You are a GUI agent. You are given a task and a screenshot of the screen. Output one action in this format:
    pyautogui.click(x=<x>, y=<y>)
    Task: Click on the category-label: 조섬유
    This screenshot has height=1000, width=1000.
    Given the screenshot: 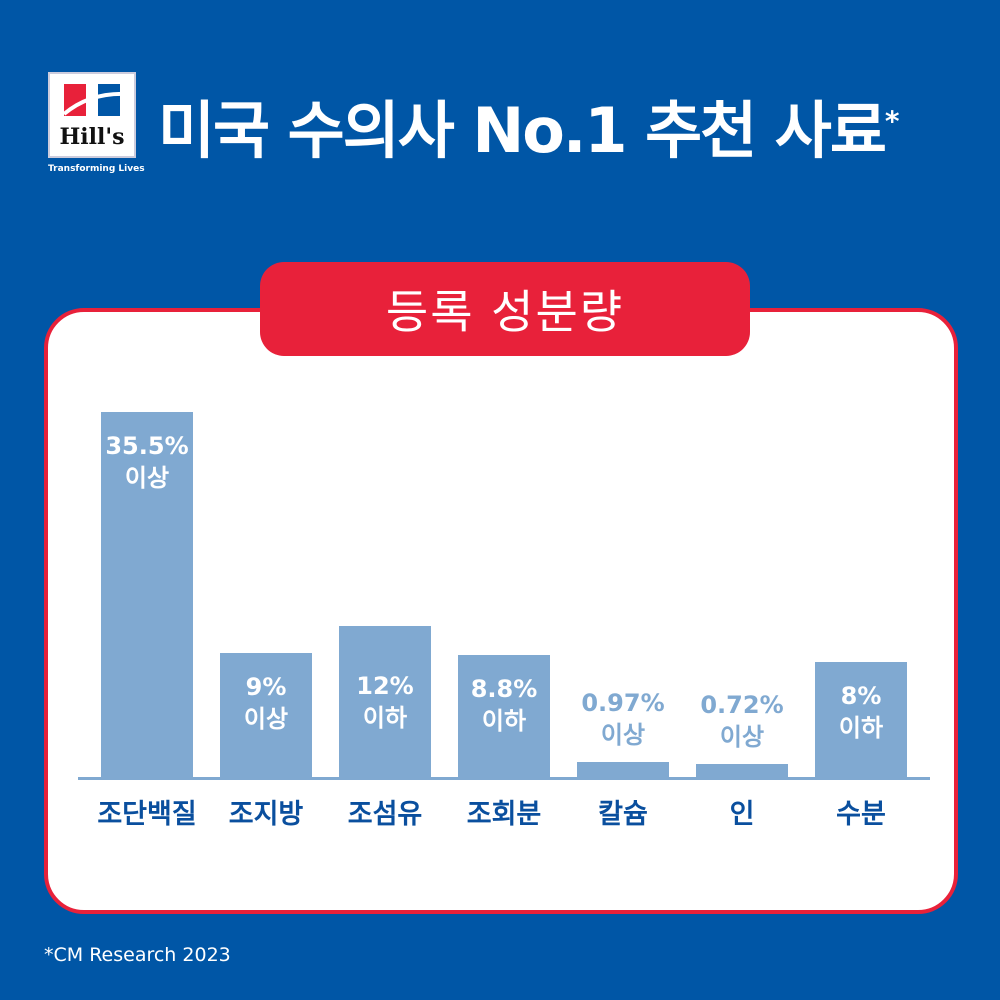 What is the action you would take?
    pyautogui.click(x=385, y=814)
    